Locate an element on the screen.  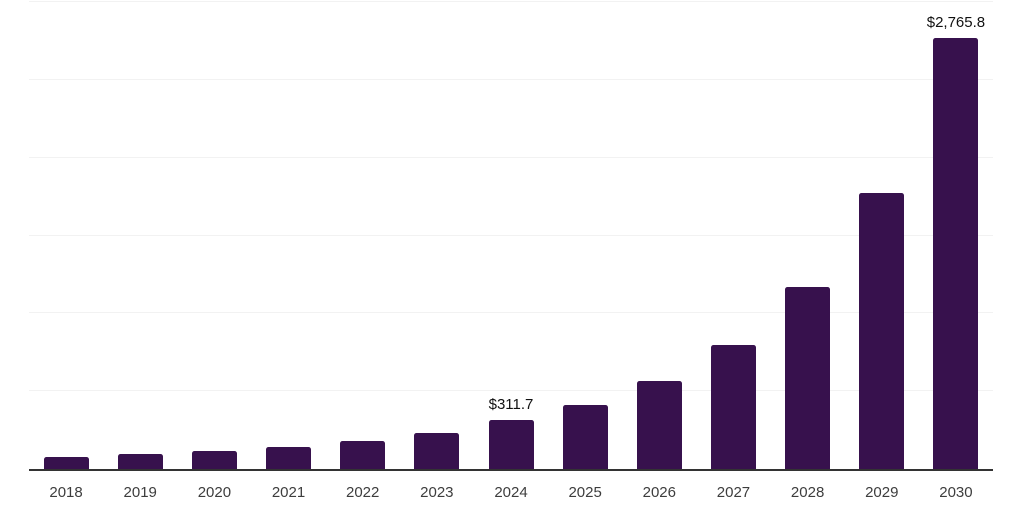
x-tick-label-2026: 2026 is located at coordinates (659, 492).